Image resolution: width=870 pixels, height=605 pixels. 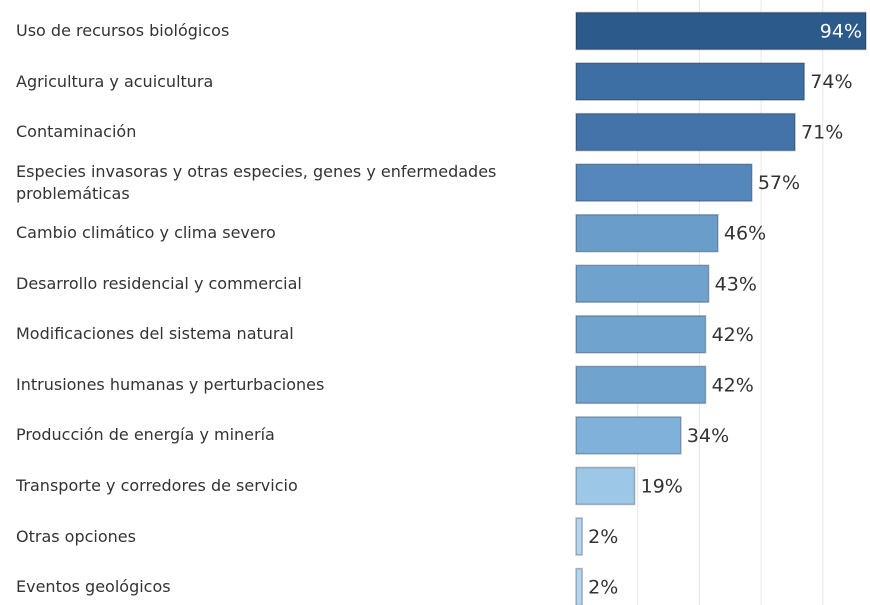 I want to click on category-label: Agricultura y acuicultura, so click(x=115, y=81).